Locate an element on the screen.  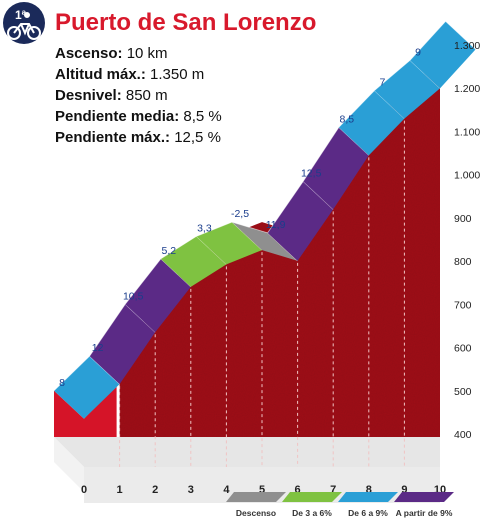
stat-row: Pendiente media: 8,5 % is located at coordinates (138, 116).